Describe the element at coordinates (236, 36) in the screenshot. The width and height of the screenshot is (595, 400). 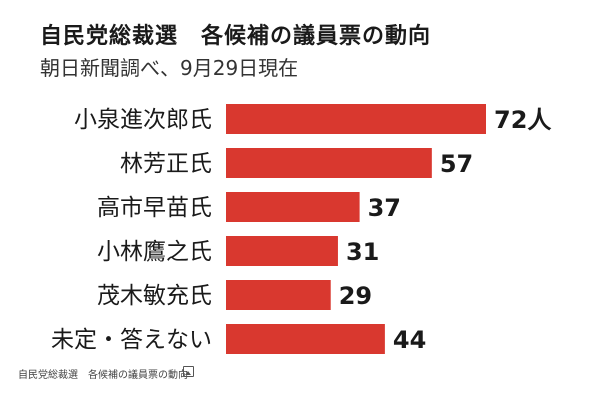
I see `chart-title: 自民党総裁選 各候補の議員票の動向` at that location.